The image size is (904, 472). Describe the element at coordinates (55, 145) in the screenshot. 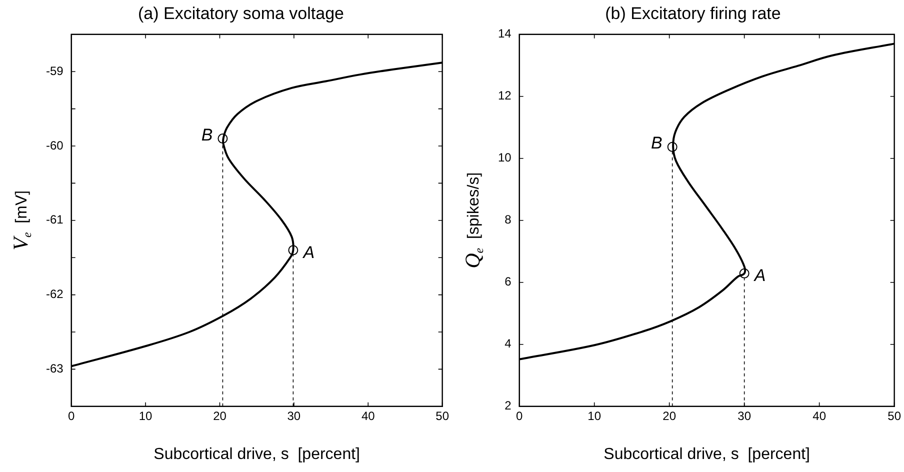

I see `y-tick-label: -60` at that location.